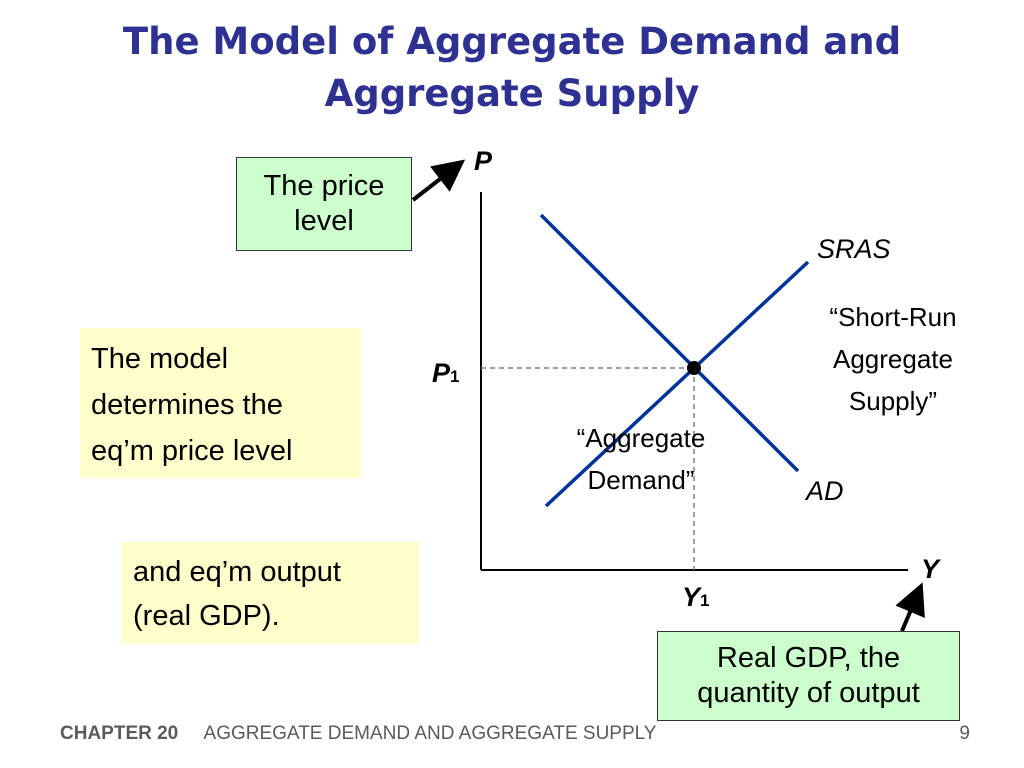 The image size is (1024, 768). I want to click on ad-curve, so click(669, 343).